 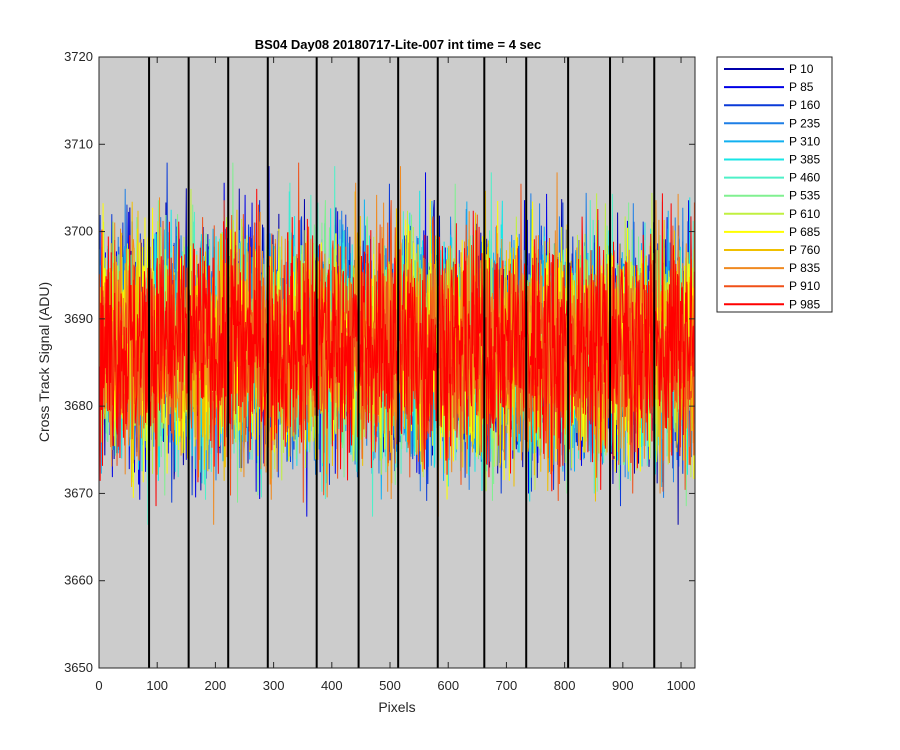 What do you see at coordinates (804, 105) in the screenshot?
I see `legend-label-p160: P 160` at bounding box center [804, 105].